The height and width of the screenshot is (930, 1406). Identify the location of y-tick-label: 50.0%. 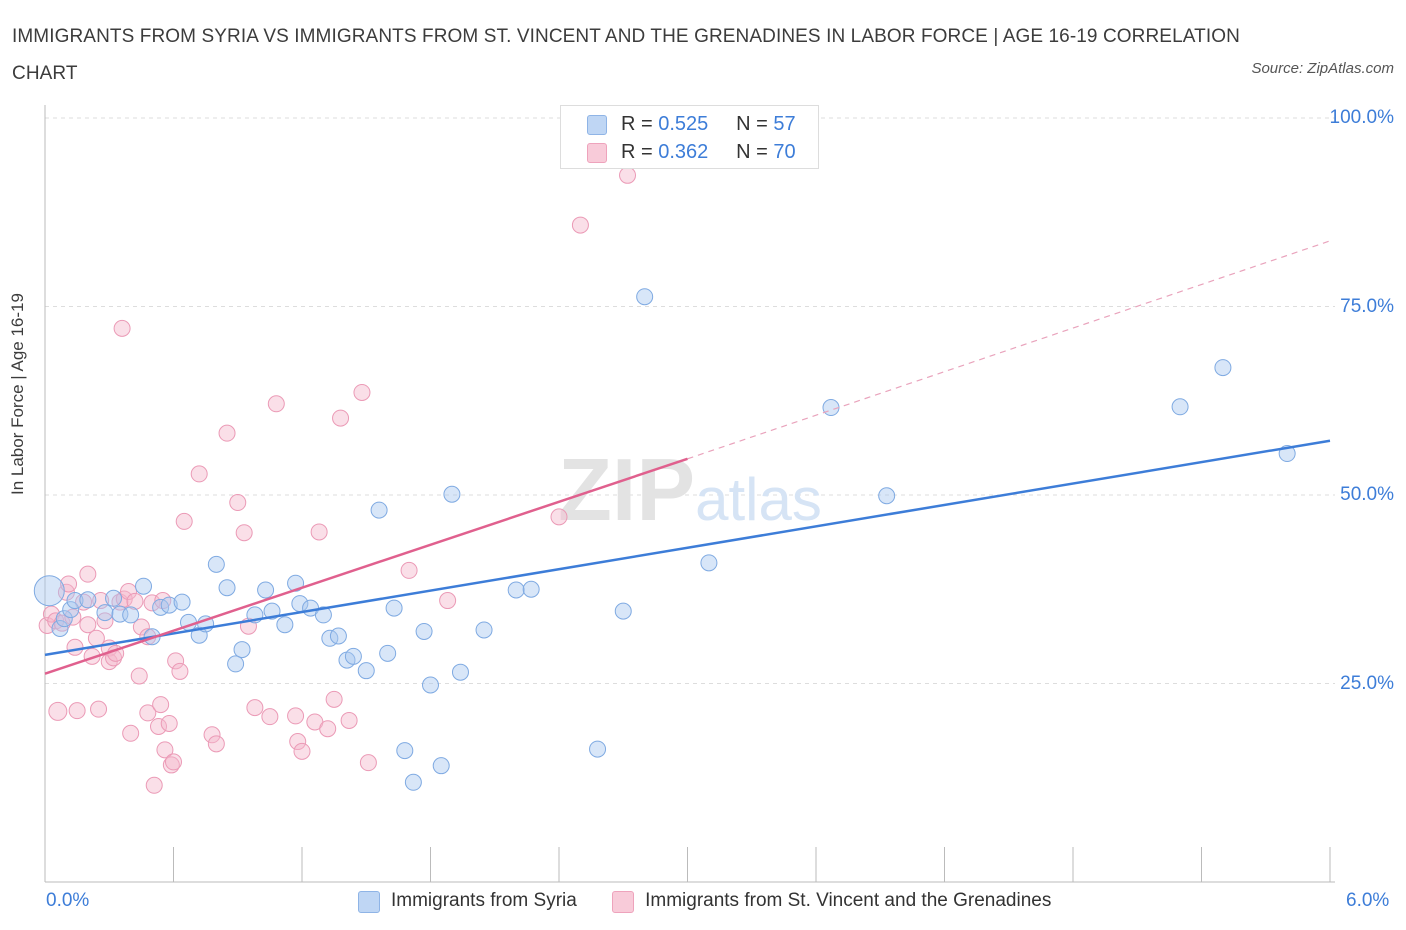
(1367, 494).